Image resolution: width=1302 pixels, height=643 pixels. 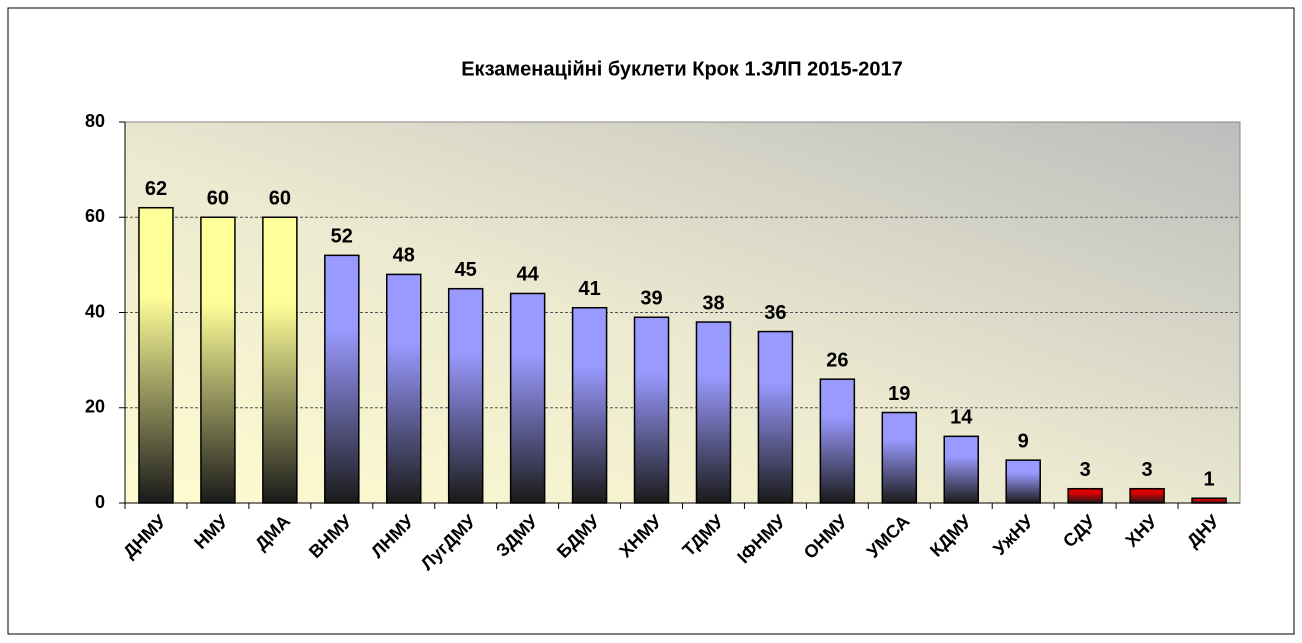 I want to click on y-tick-label: 0, so click(x=100, y=502).